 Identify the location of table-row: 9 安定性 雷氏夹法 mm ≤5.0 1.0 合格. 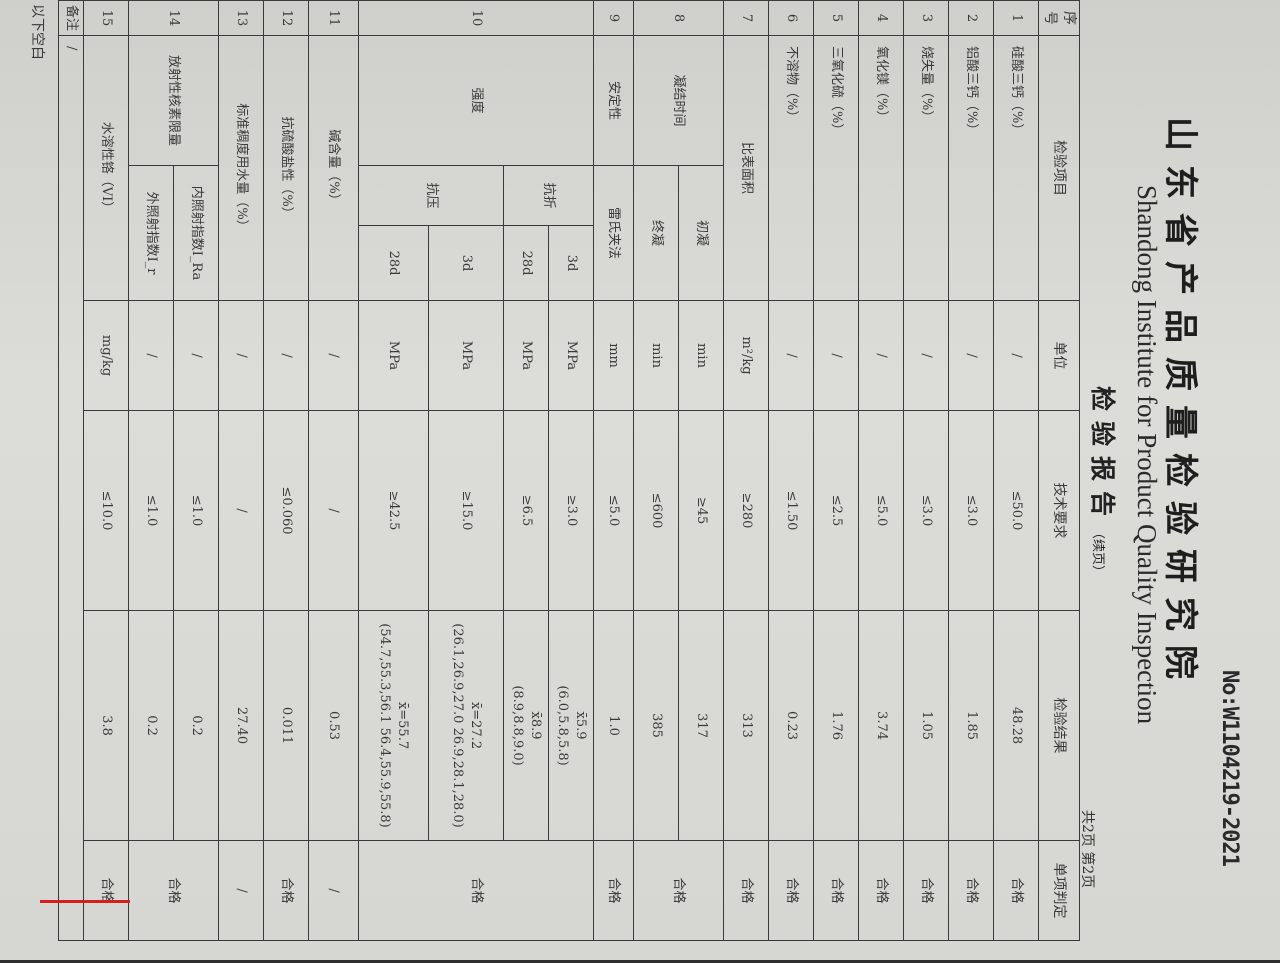
(613, 470).